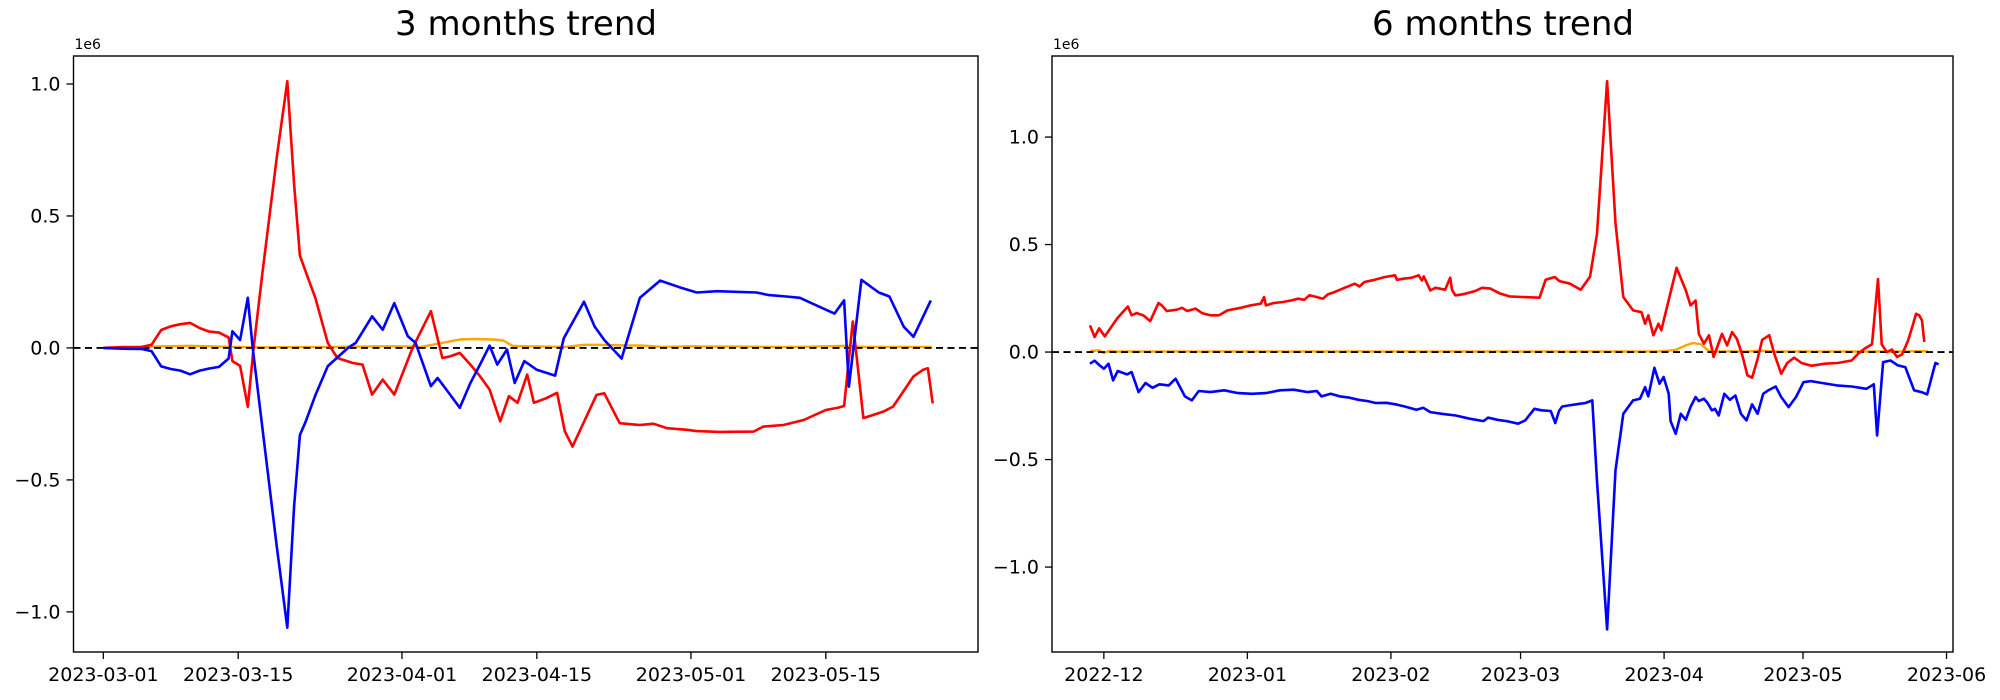 The image size is (2000, 700). What do you see at coordinates (537, 675) in the screenshot?
I see `x-tick-label: 2023-04-15` at bounding box center [537, 675].